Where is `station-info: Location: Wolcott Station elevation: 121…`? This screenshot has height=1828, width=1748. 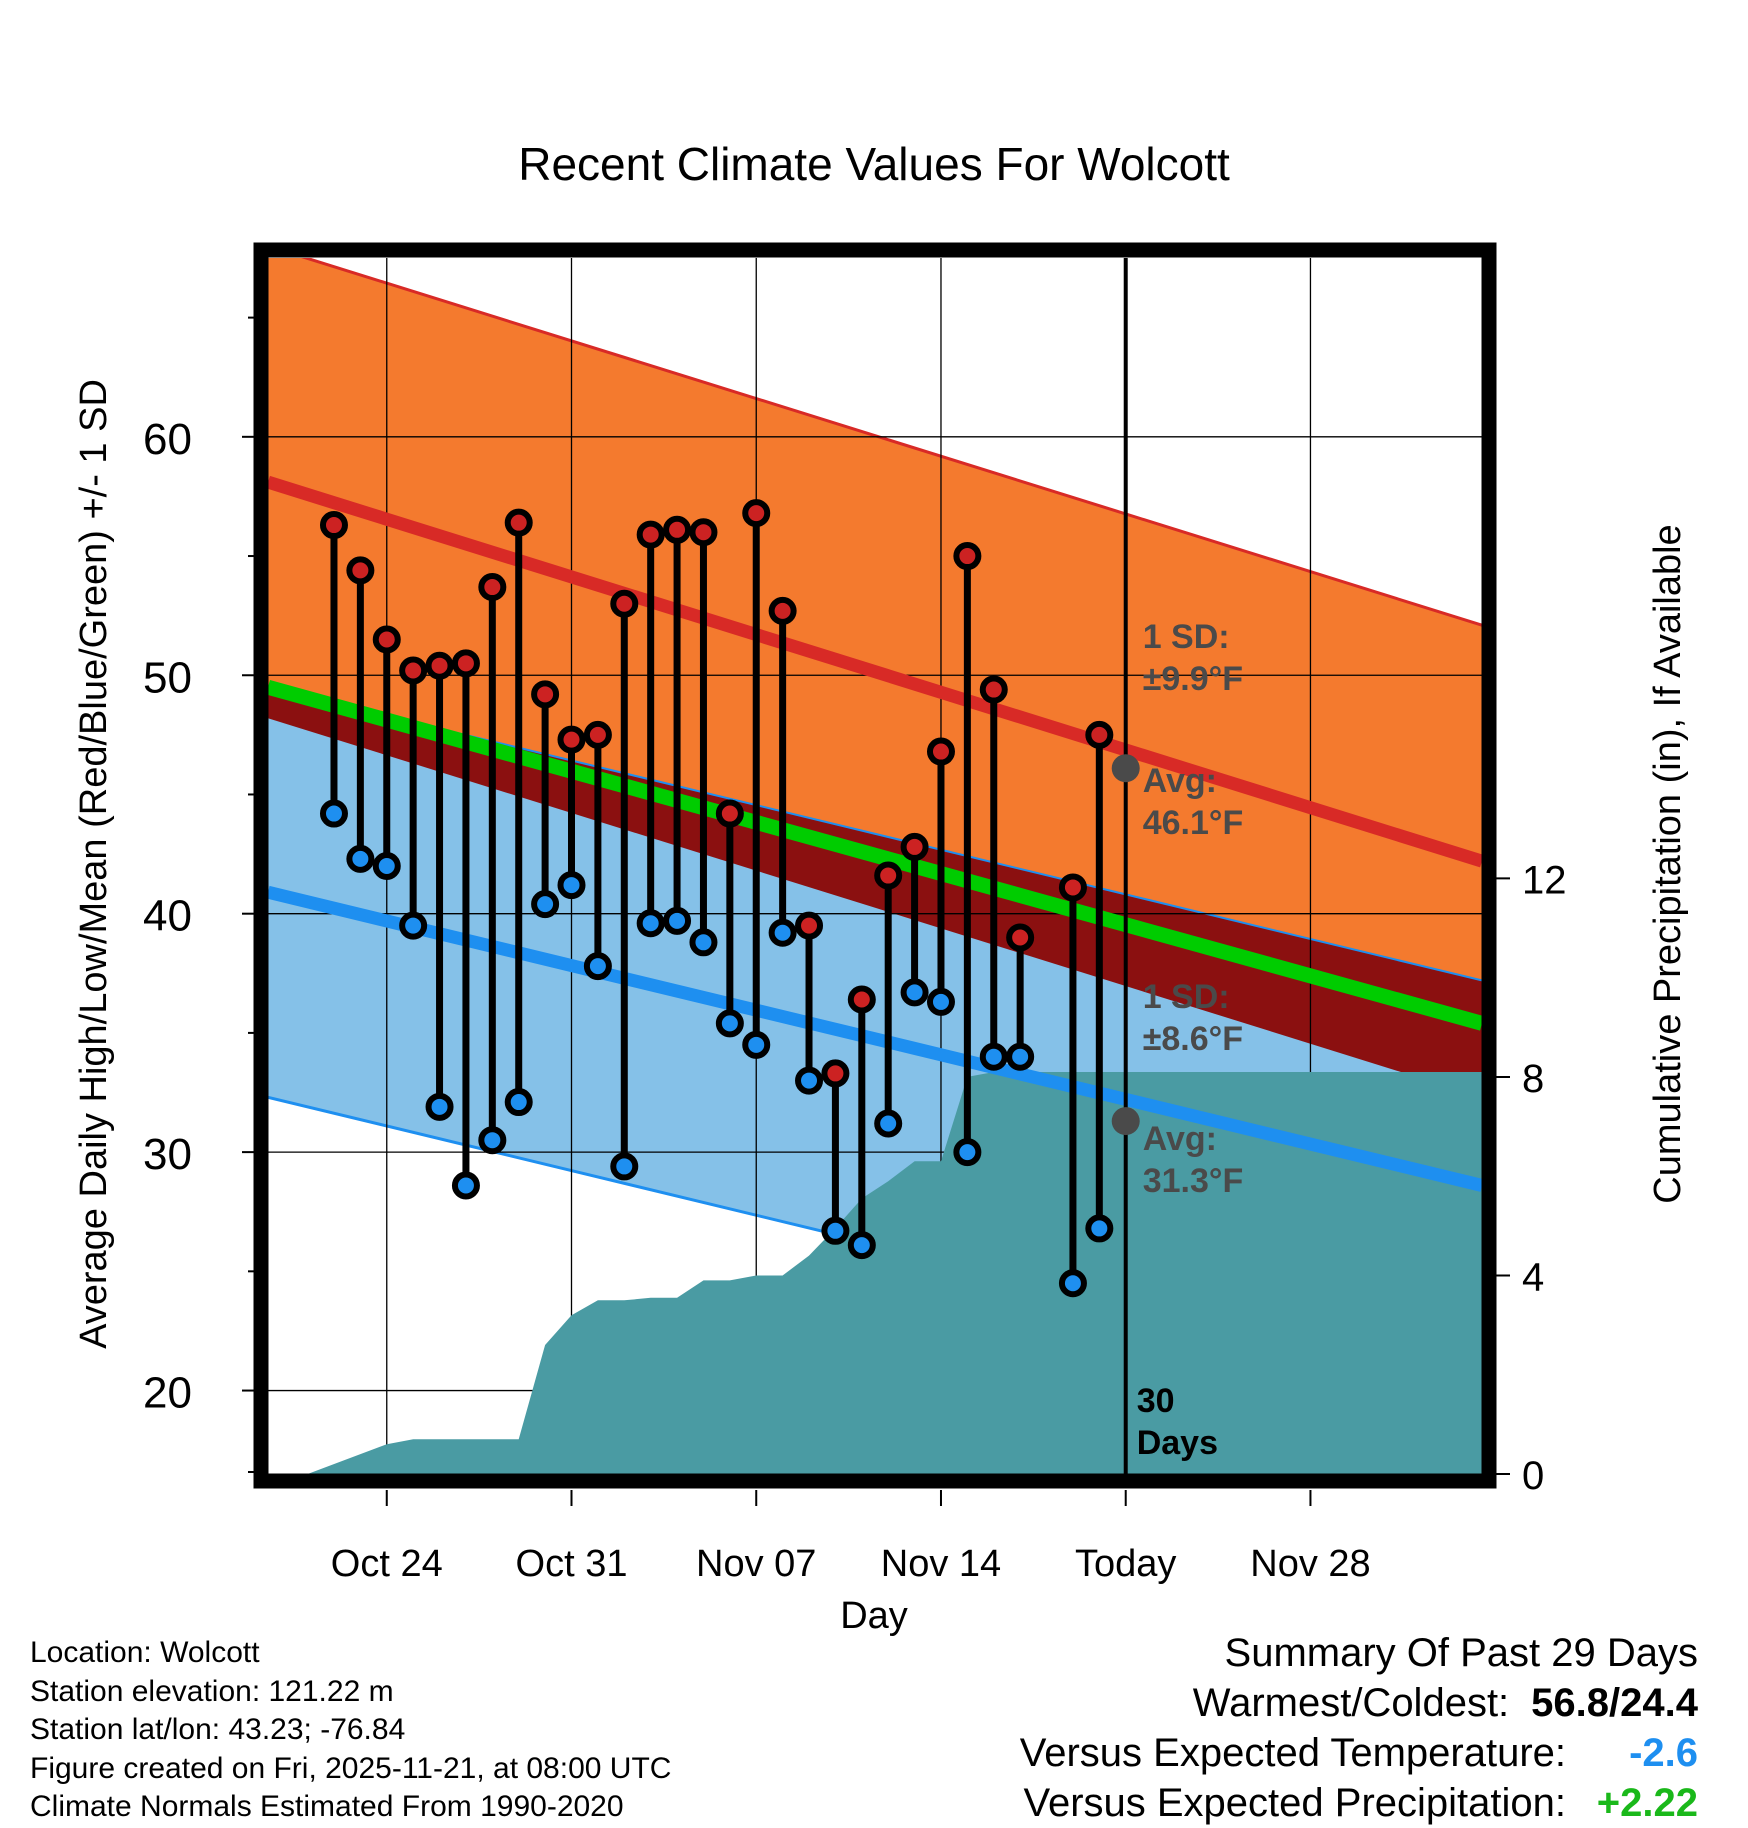
station-info: Location: Wolcott Station elevation: 121… is located at coordinates (350, 1730).